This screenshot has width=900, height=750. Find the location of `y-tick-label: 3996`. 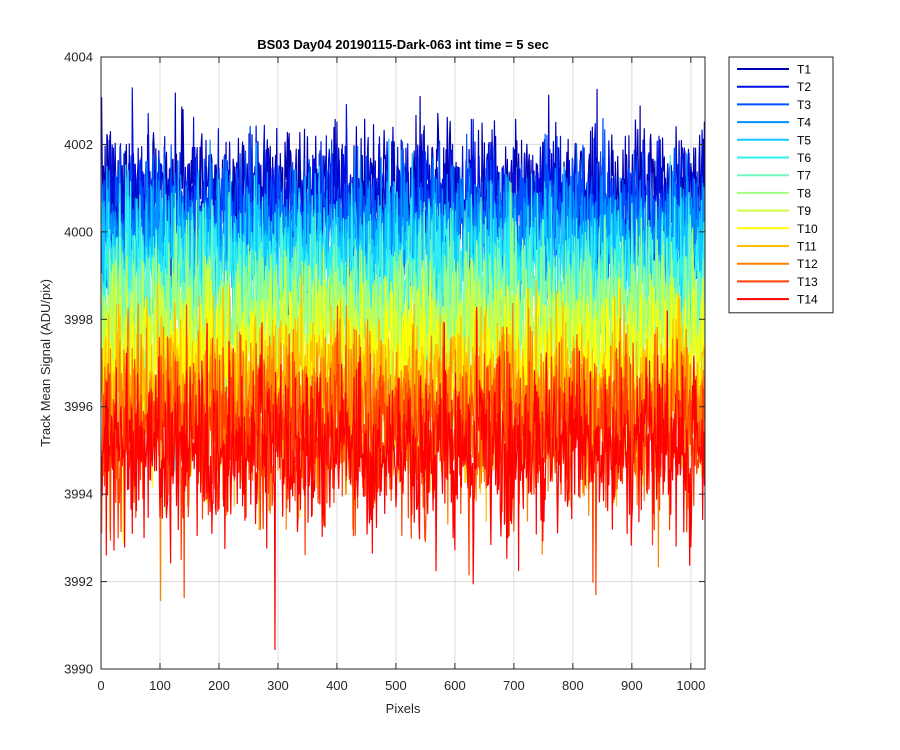

y-tick-label: 3996 is located at coordinates (78, 406).